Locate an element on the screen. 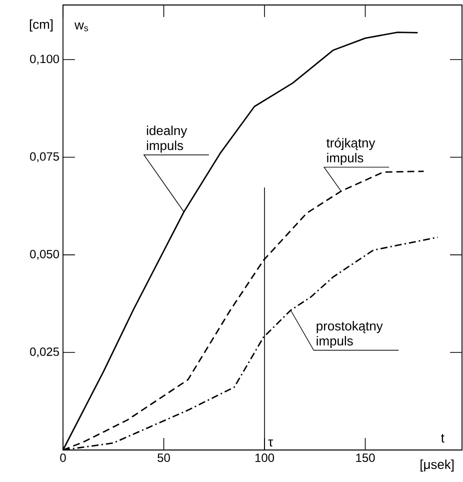 The image size is (463, 482). x-tick-label: 100 is located at coordinates (264, 458).